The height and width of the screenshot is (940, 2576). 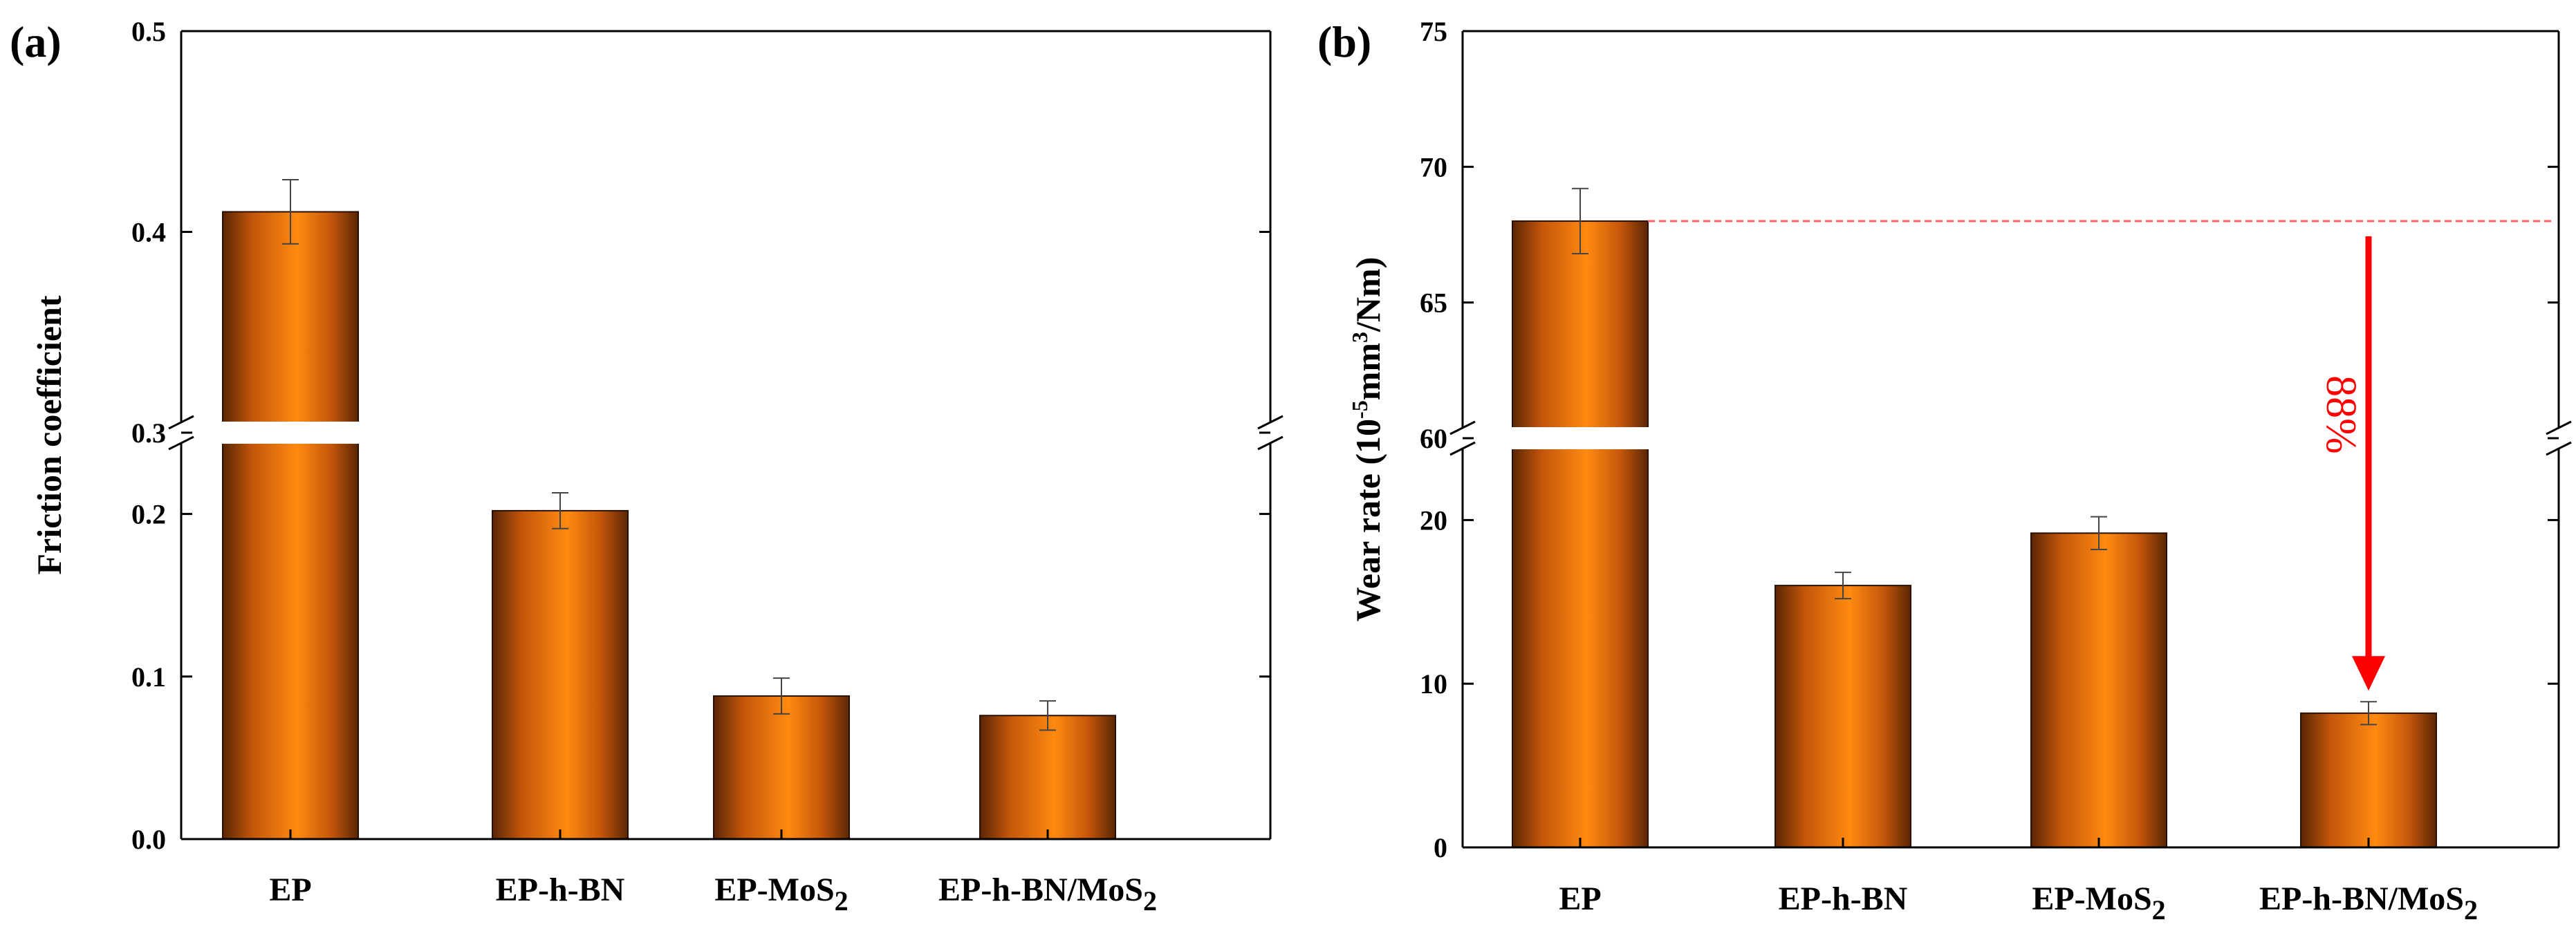 I want to click on reduction-arrow-head, so click(x=2369, y=673).